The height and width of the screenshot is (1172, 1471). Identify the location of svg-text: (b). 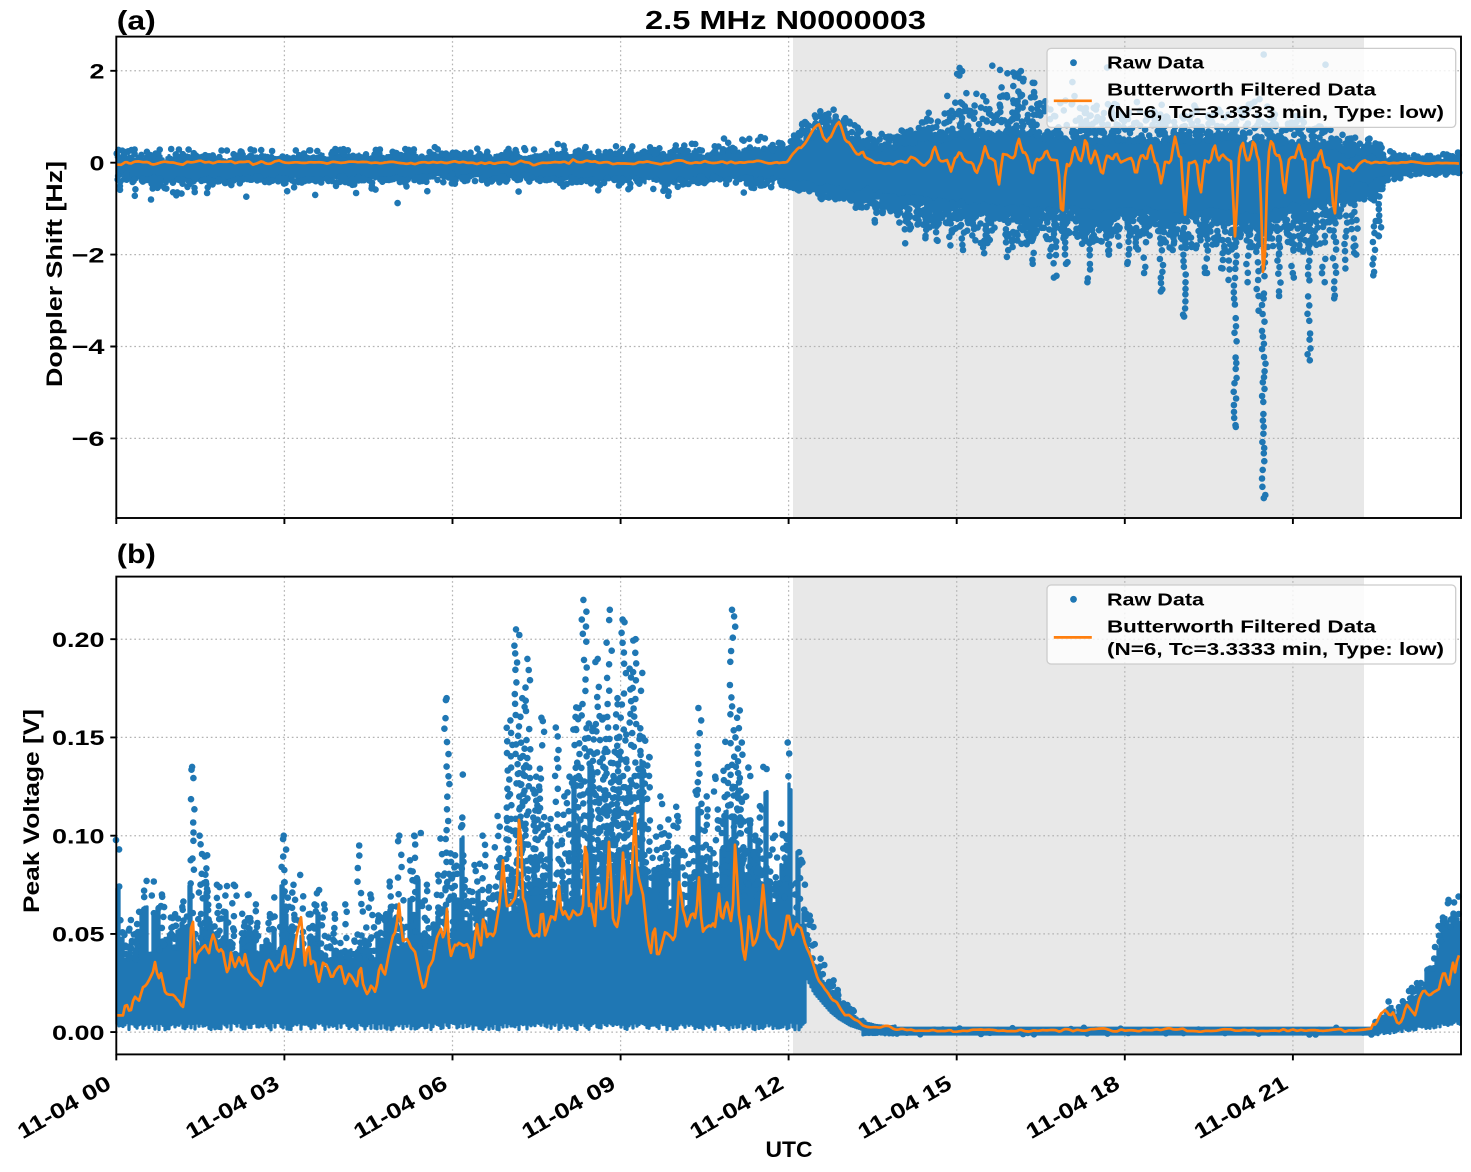
(136, 554).